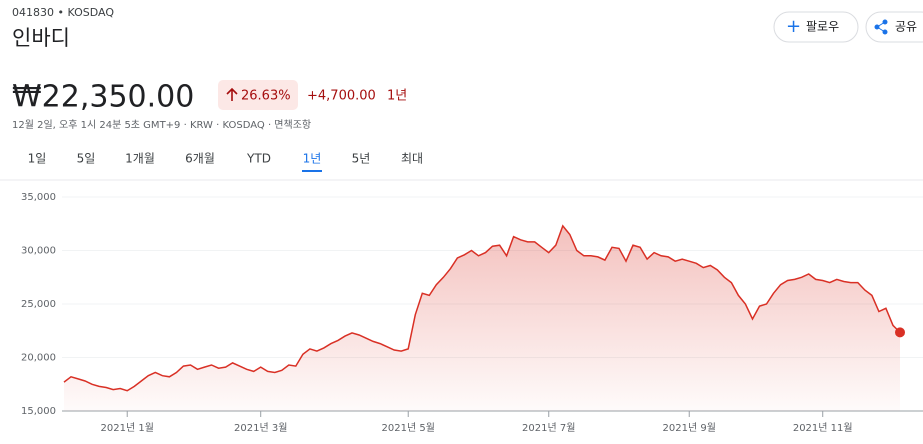  What do you see at coordinates (906, 27) in the screenshot?
I see `share-label: 공유` at bounding box center [906, 27].